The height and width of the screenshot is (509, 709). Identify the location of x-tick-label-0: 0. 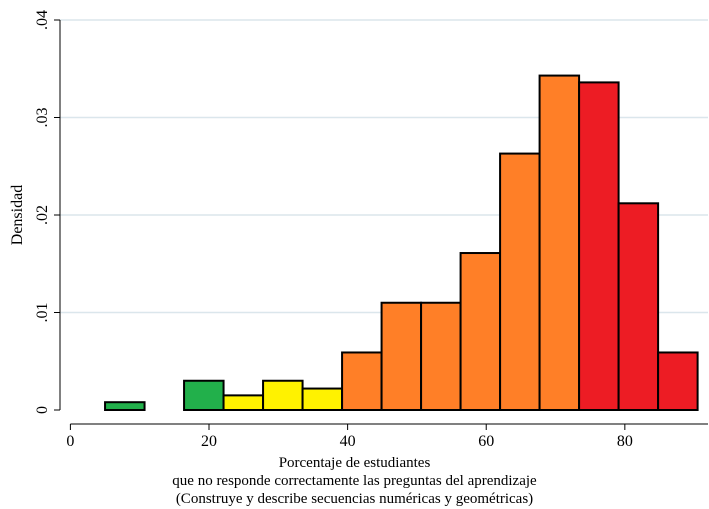
(70, 441).